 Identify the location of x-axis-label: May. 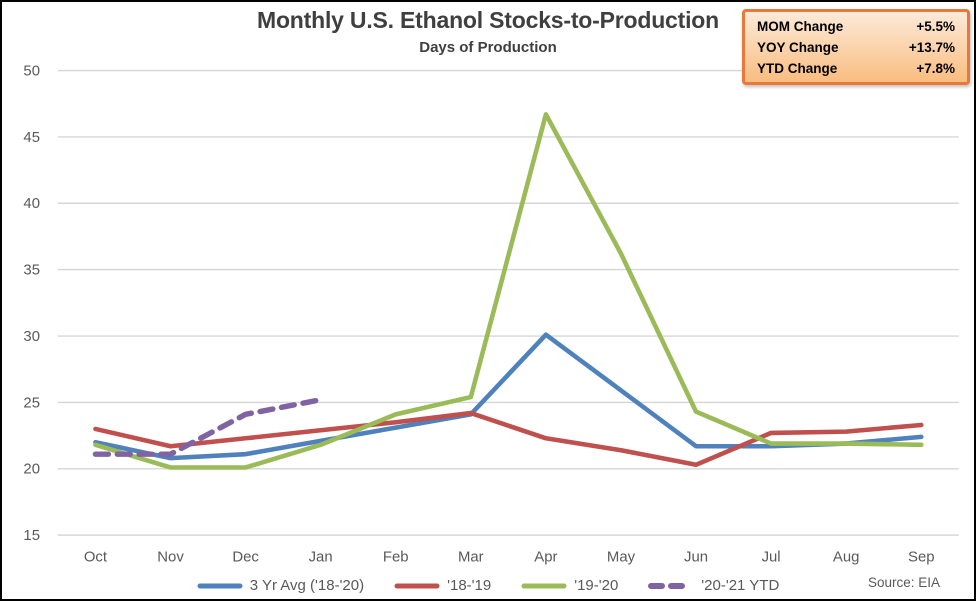
(621, 557).